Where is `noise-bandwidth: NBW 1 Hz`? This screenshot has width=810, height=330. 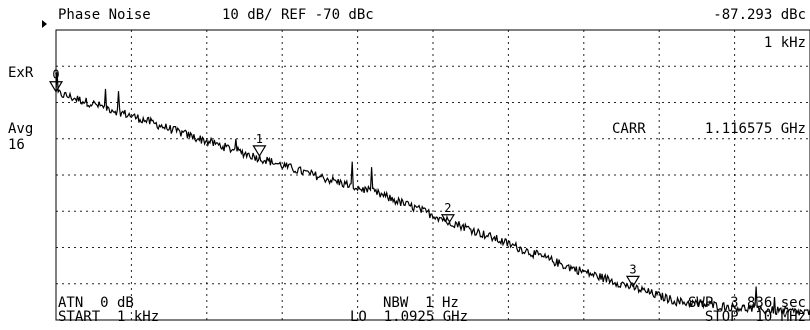 noise-bandwidth: NBW 1 Hz is located at coordinates (421, 303).